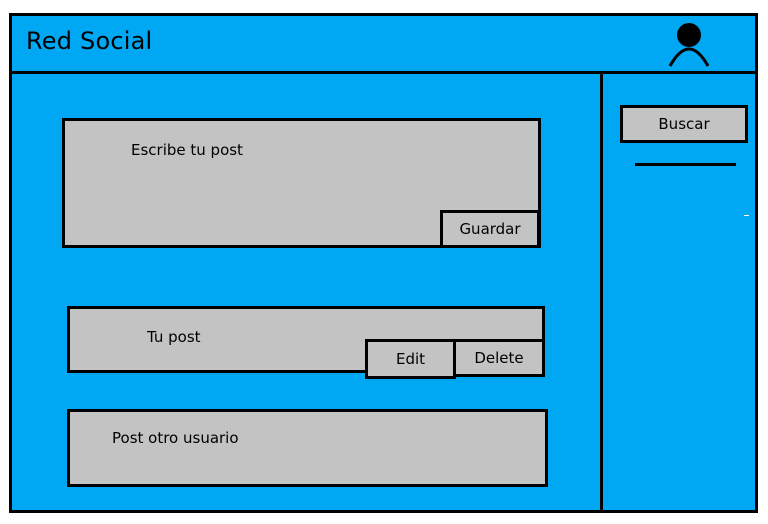  I want to click on edit-button: Edit, so click(410, 359).